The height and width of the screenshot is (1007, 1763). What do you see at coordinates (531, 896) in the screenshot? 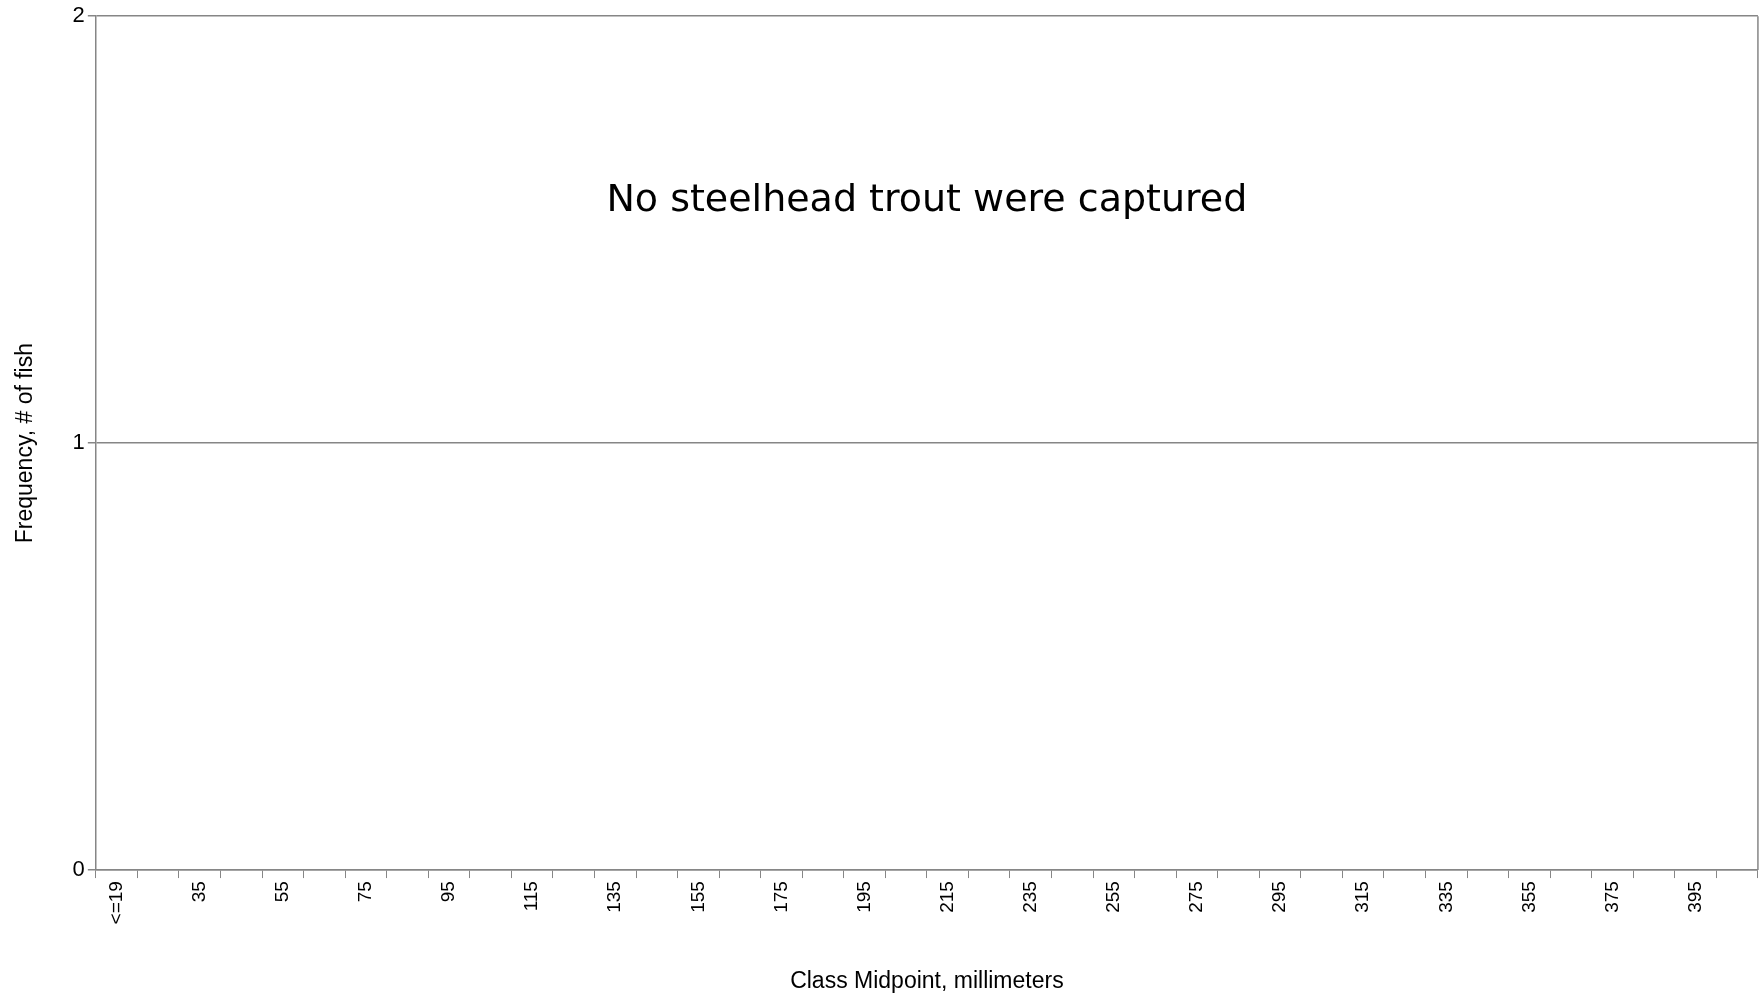
I see `x-tick-label: 115` at bounding box center [531, 896].